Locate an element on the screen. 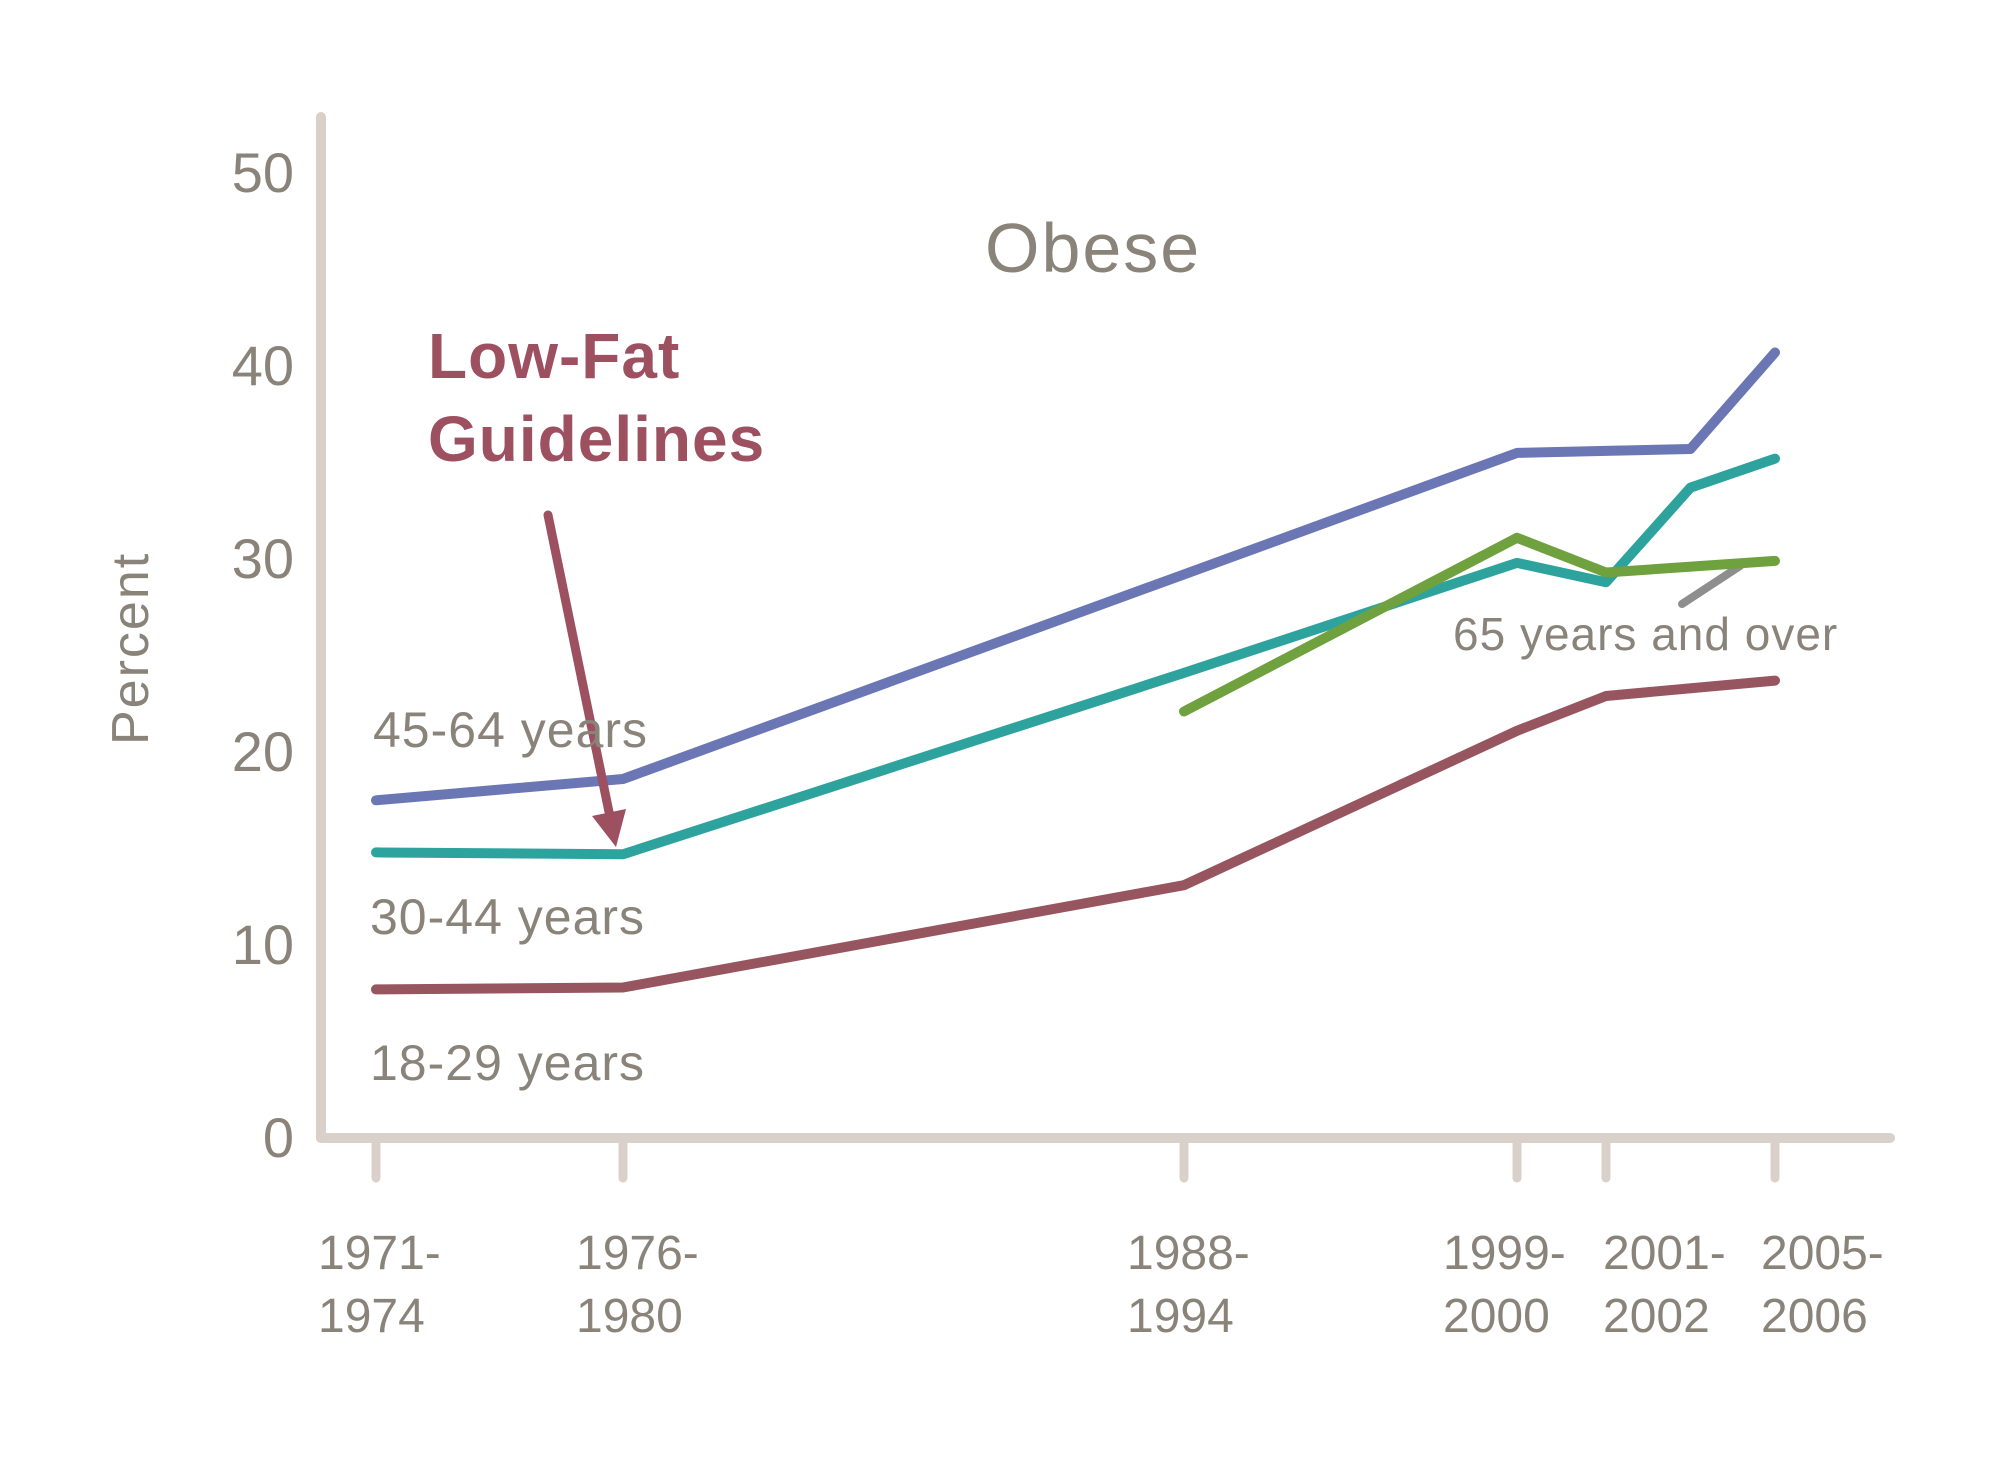 Image resolution: width=2000 pixels, height=1458 pixels. low-fat-guidelines-arrow-icon is located at coordinates (584, 678).